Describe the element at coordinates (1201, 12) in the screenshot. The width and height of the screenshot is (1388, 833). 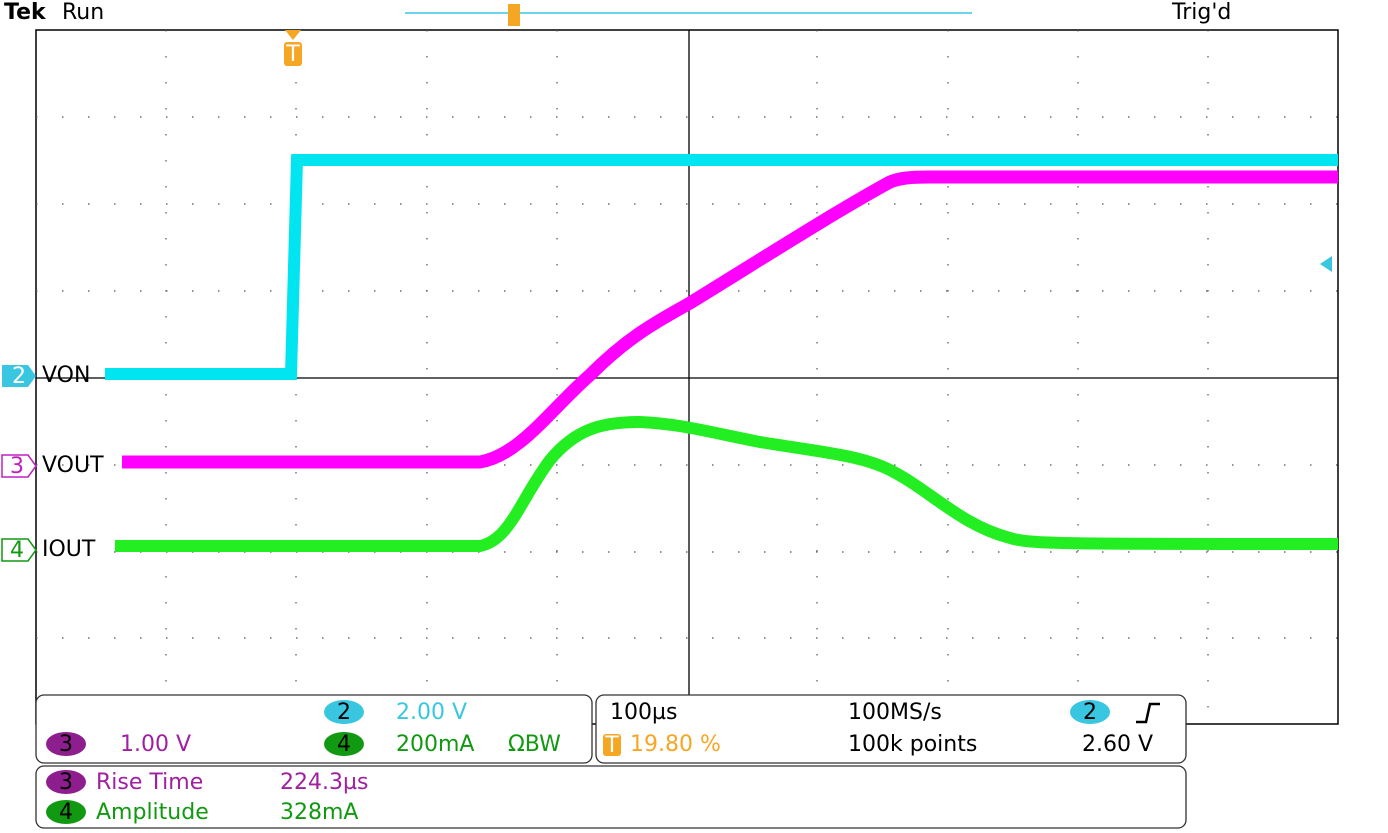
I see `trigger-status: Trig'd` at that location.